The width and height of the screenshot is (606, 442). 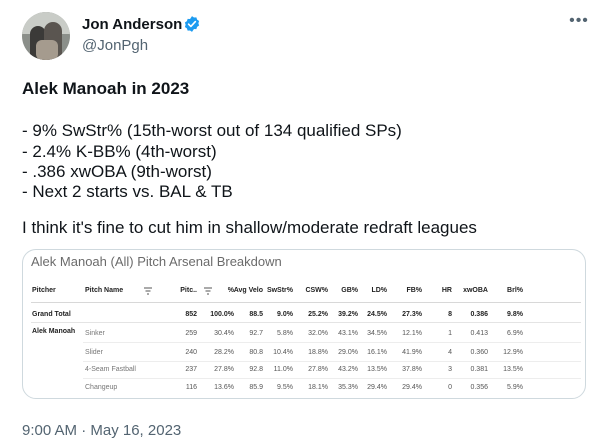 What do you see at coordinates (414, 290) in the screenshot?
I see `column-header: FB%` at bounding box center [414, 290].